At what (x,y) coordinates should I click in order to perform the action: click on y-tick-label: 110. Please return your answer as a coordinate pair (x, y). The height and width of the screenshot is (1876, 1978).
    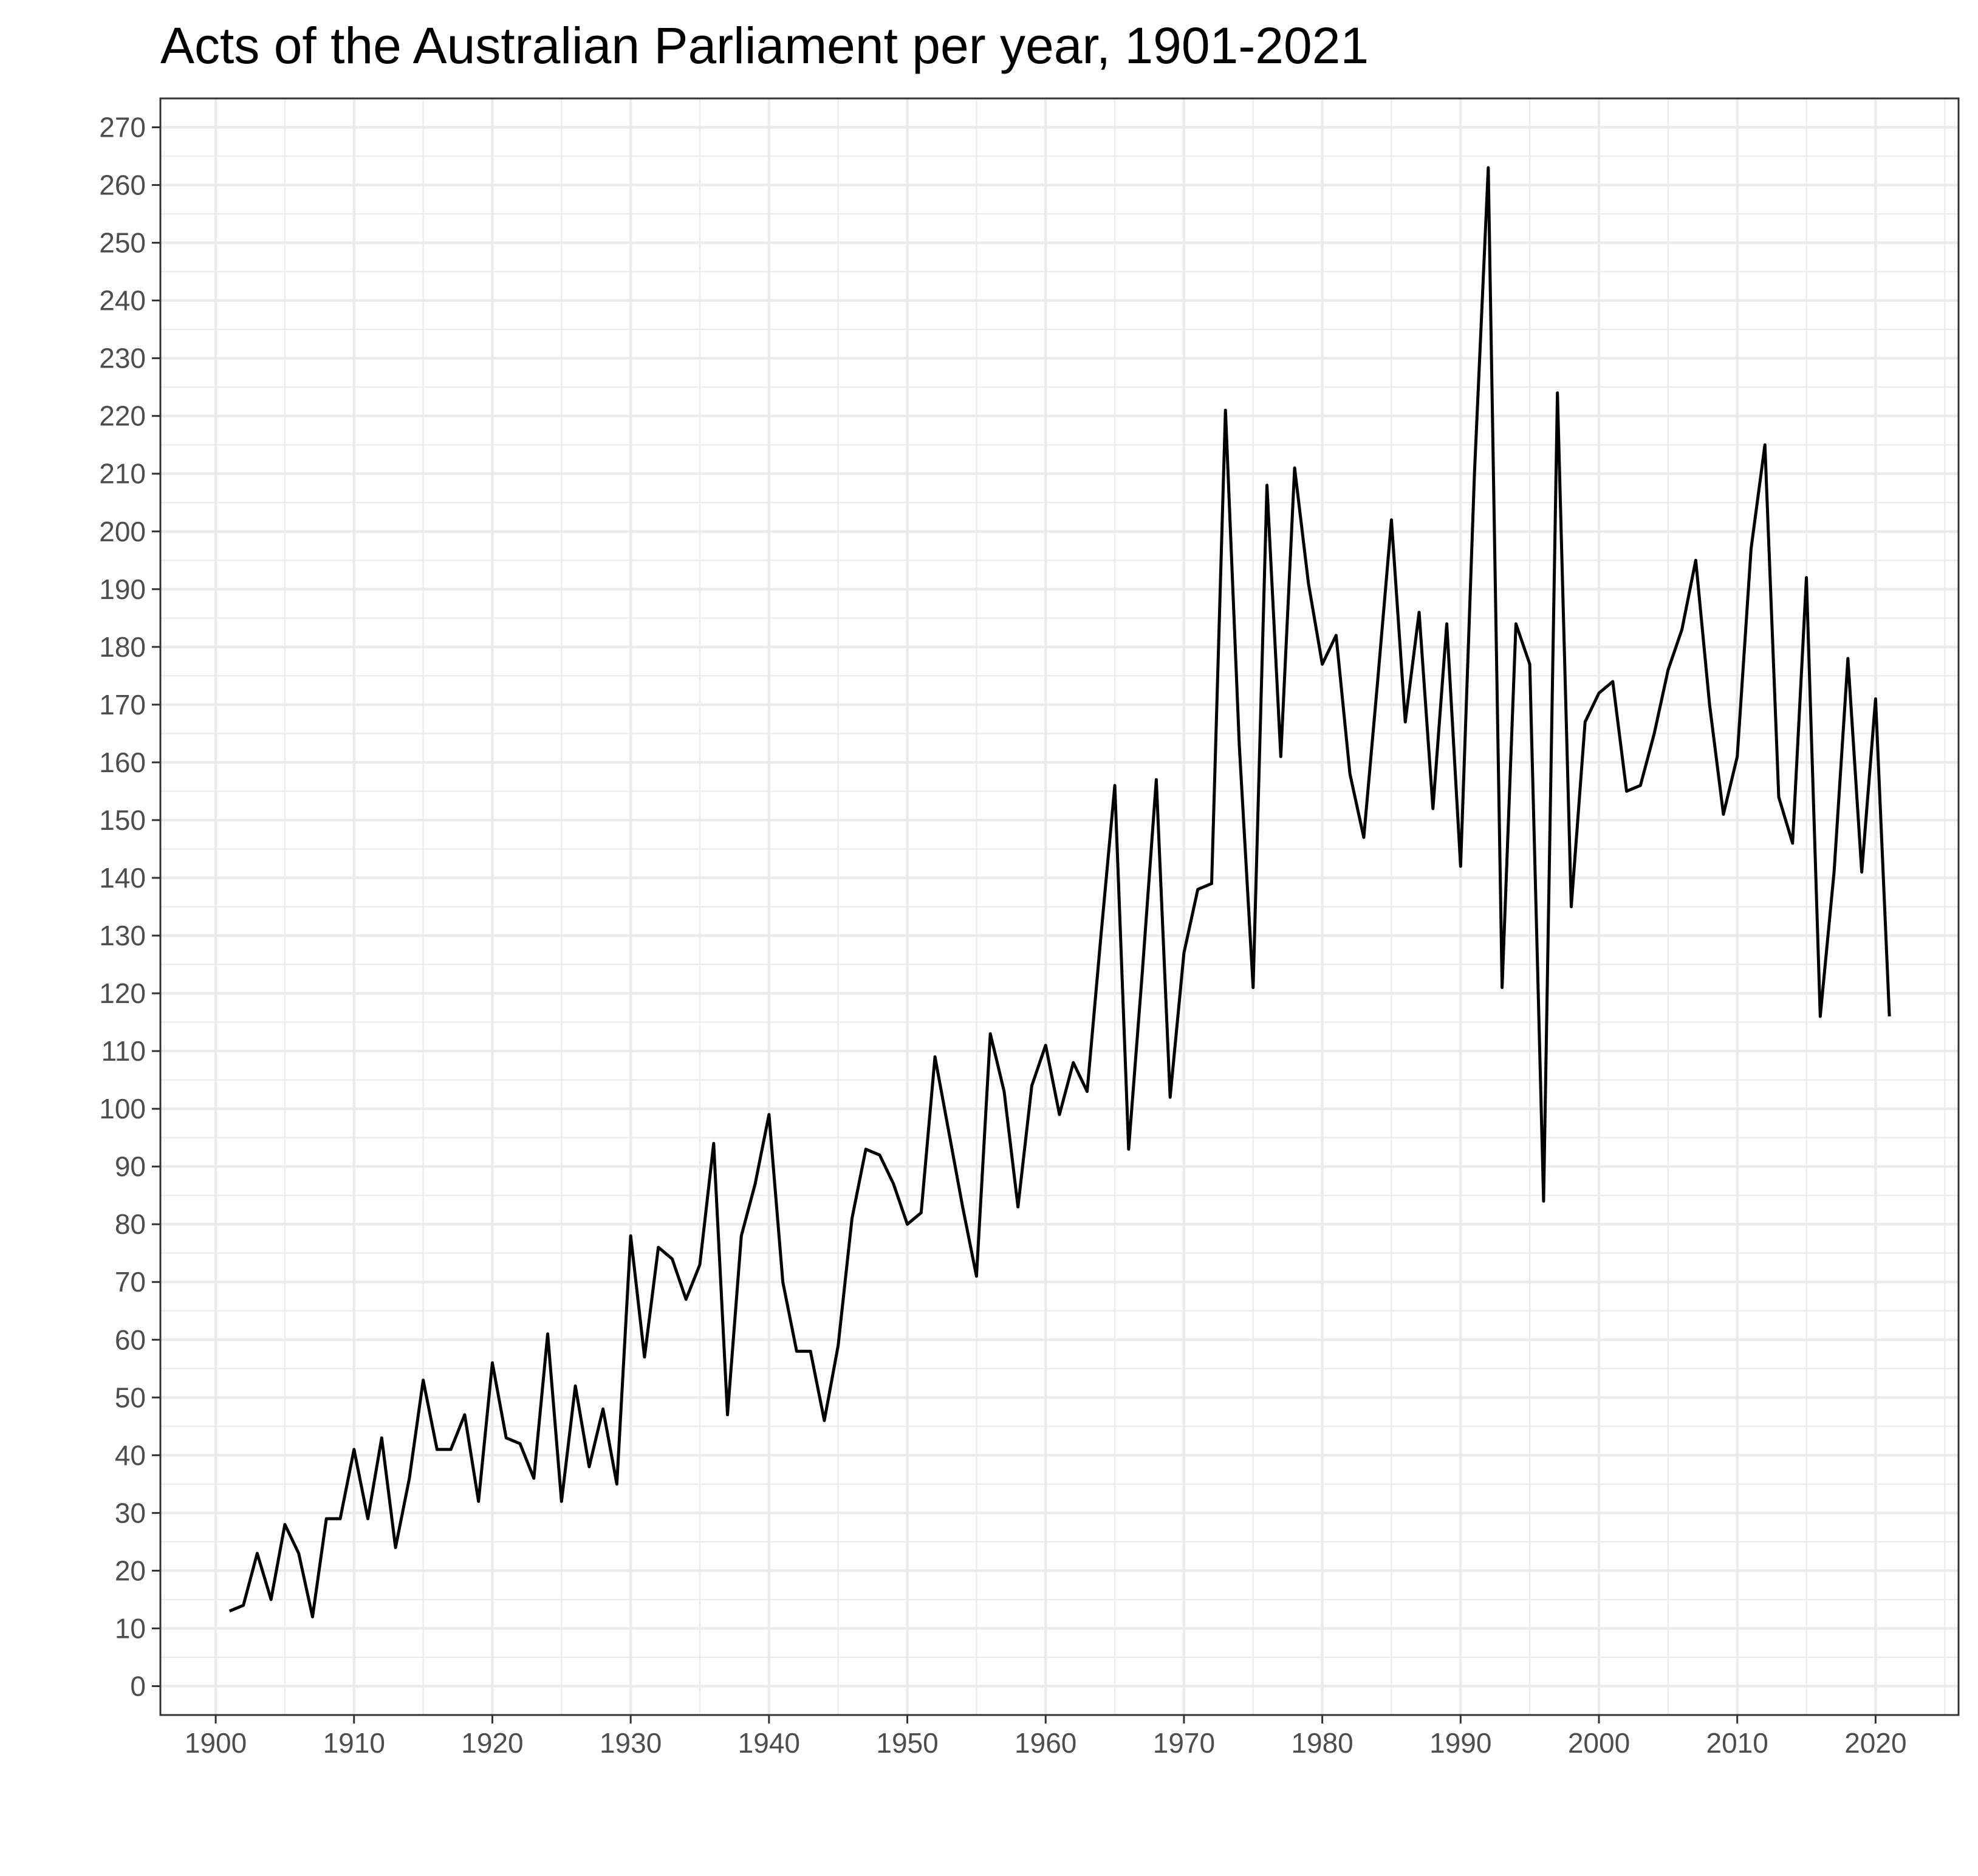
    Looking at the image, I should click on (124, 1051).